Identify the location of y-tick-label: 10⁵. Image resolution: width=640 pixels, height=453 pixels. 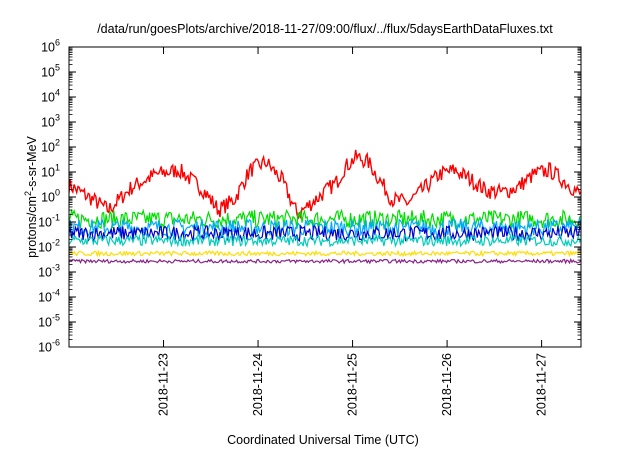
(50, 71).